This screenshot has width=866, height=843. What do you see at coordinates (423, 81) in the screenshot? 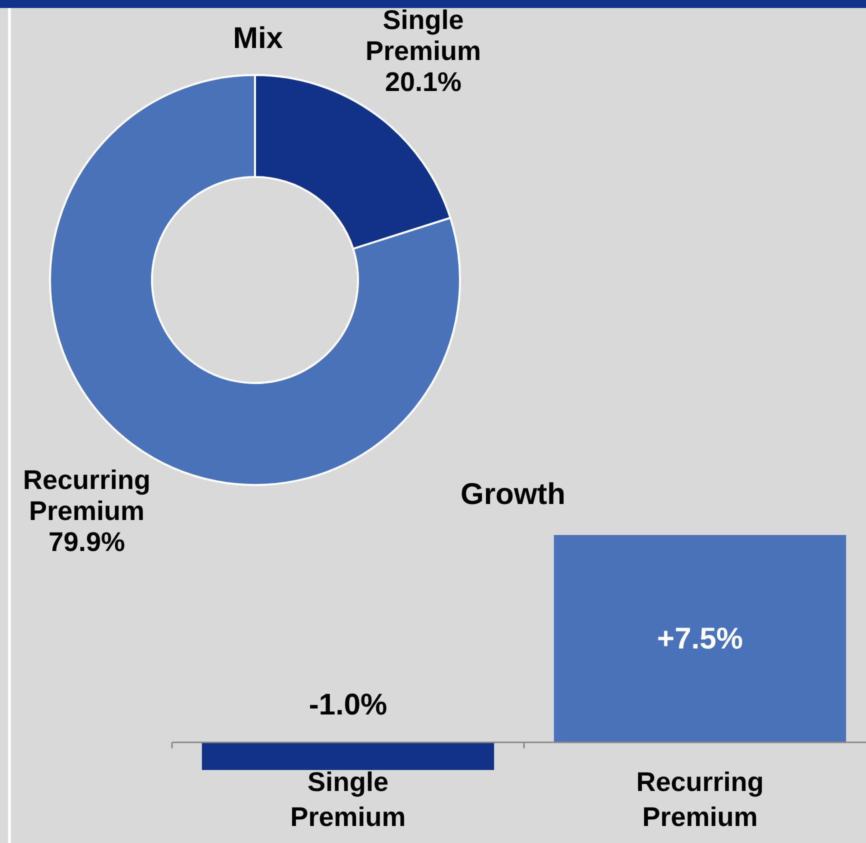
I see `data-label: 20.1%` at bounding box center [423, 81].